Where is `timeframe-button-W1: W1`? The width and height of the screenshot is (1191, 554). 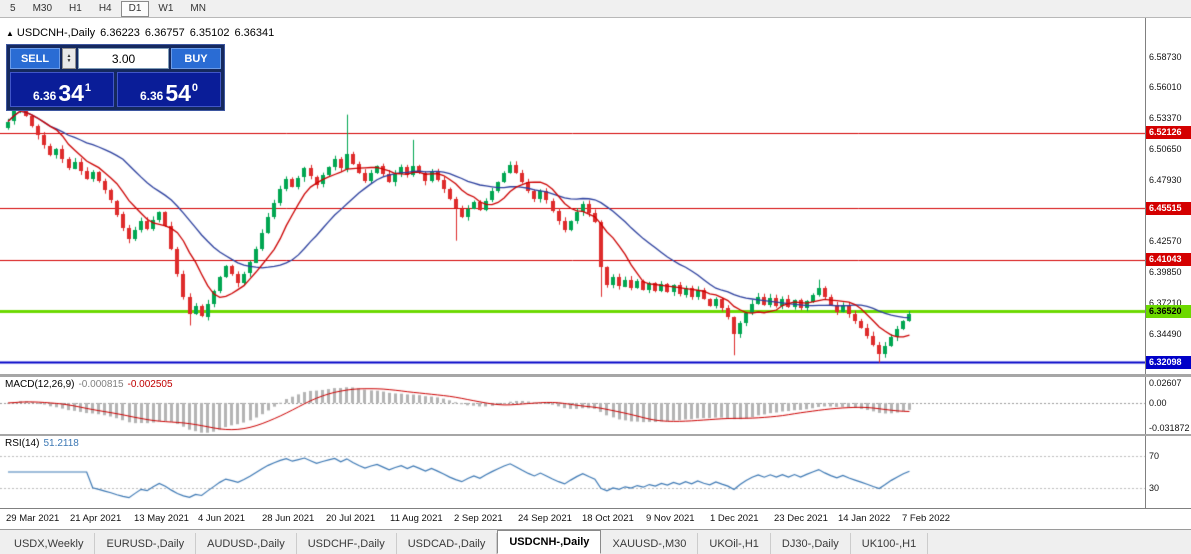 timeframe-button-W1: W1 is located at coordinates (166, 8).